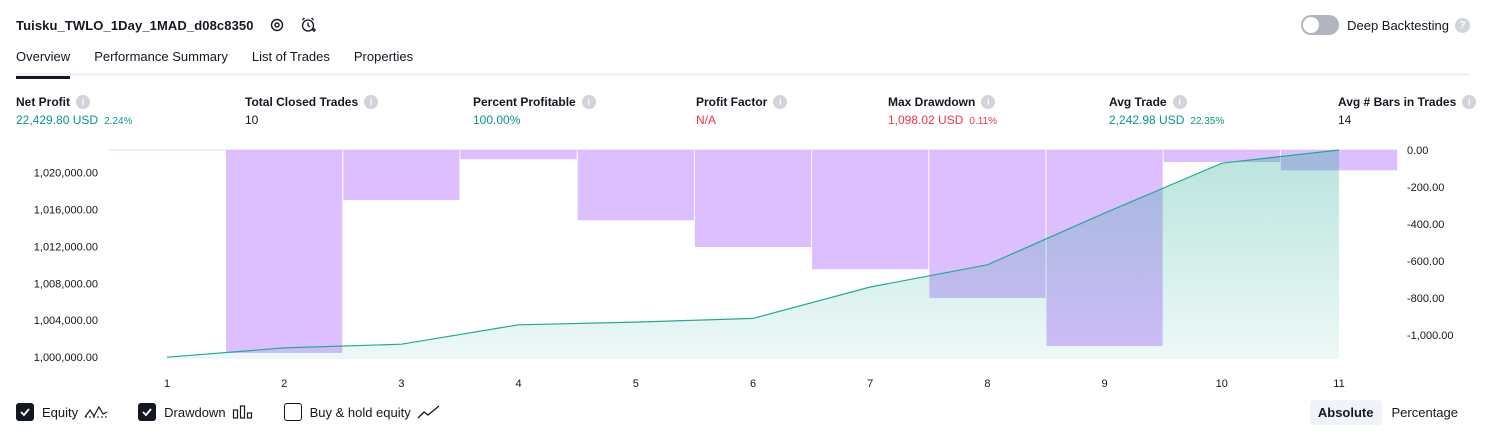 This screenshot has width=1486, height=438. I want to click on metric-avg-bars-in-trades: Avg # Bars in Trades i 14, so click(1407, 110).